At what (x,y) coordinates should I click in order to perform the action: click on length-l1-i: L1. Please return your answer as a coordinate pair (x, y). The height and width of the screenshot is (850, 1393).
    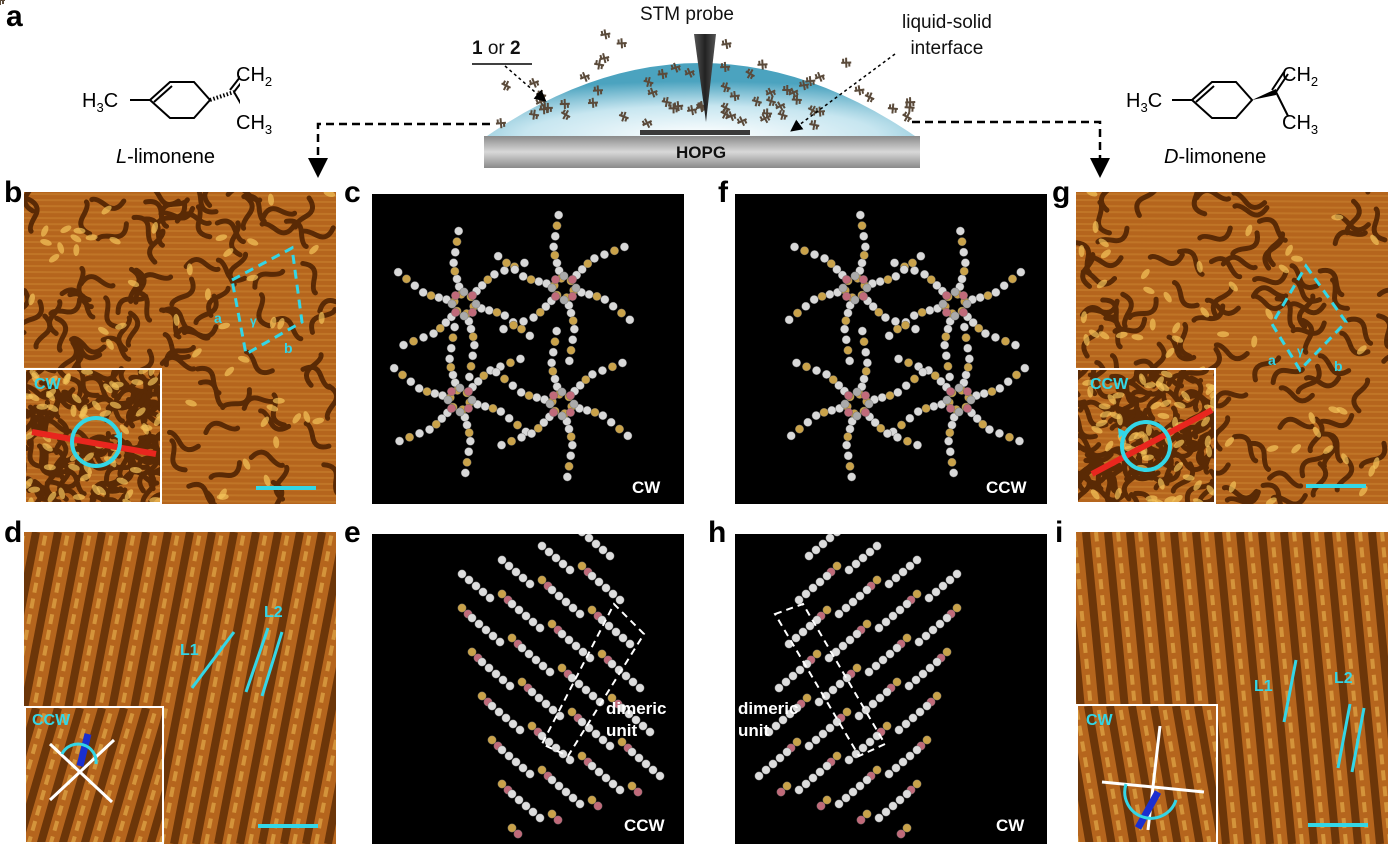
    Looking at the image, I should click on (1263, 686).